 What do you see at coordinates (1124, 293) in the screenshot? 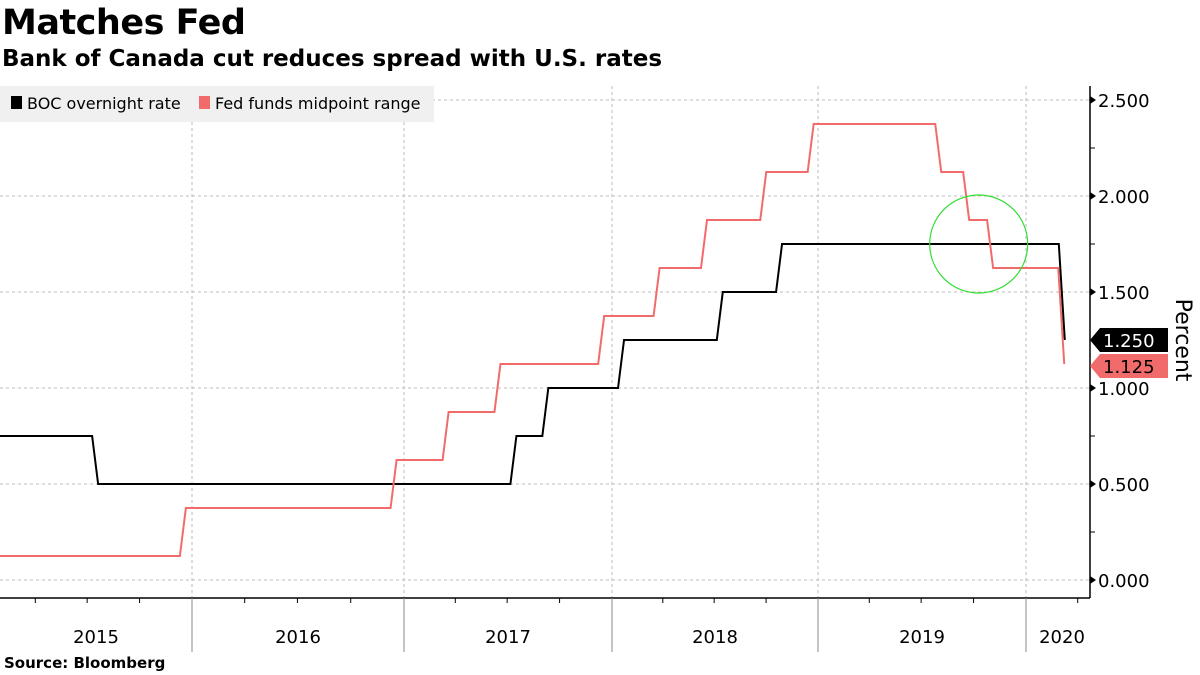
I see `y-tick-label: 1.500` at bounding box center [1124, 293].